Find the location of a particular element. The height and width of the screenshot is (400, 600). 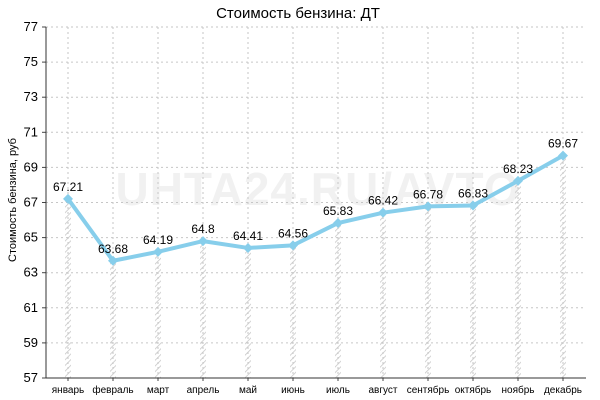

data-label: 64.19 is located at coordinates (158, 240).